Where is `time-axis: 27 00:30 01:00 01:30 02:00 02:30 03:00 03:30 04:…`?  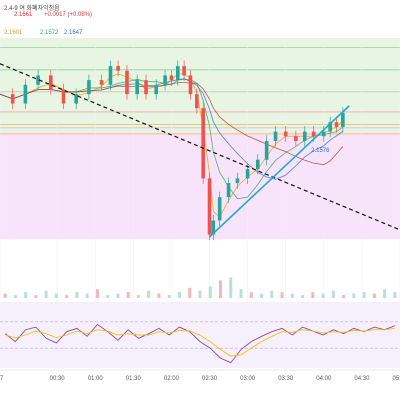 time-axis: 27 00:30 01:00 01:30 02:00 02:30 03:00 03:30 04:… is located at coordinates (200, 375).